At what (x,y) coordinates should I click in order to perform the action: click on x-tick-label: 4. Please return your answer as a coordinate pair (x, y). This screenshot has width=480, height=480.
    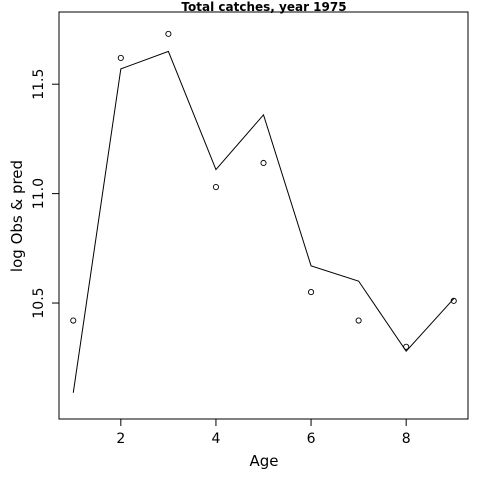
    Looking at the image, I should click on (215, 439).